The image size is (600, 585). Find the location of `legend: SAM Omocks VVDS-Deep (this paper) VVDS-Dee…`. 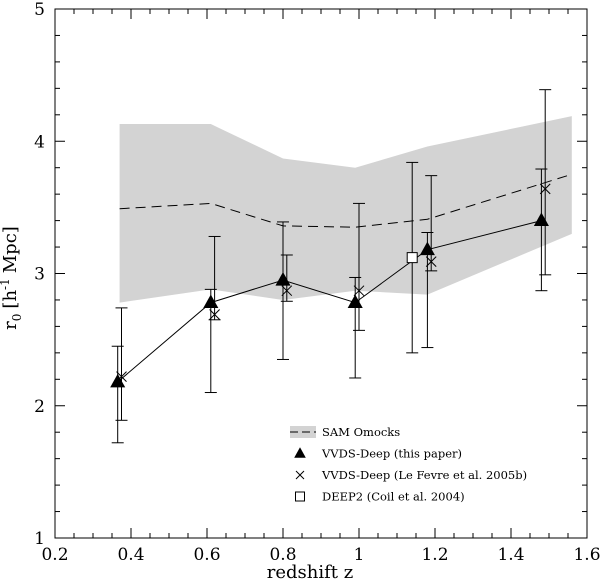

legend: SAM Omocks VVDS-Deep (this paper) VVDS-Dee… is located at coordinates (408, 464).